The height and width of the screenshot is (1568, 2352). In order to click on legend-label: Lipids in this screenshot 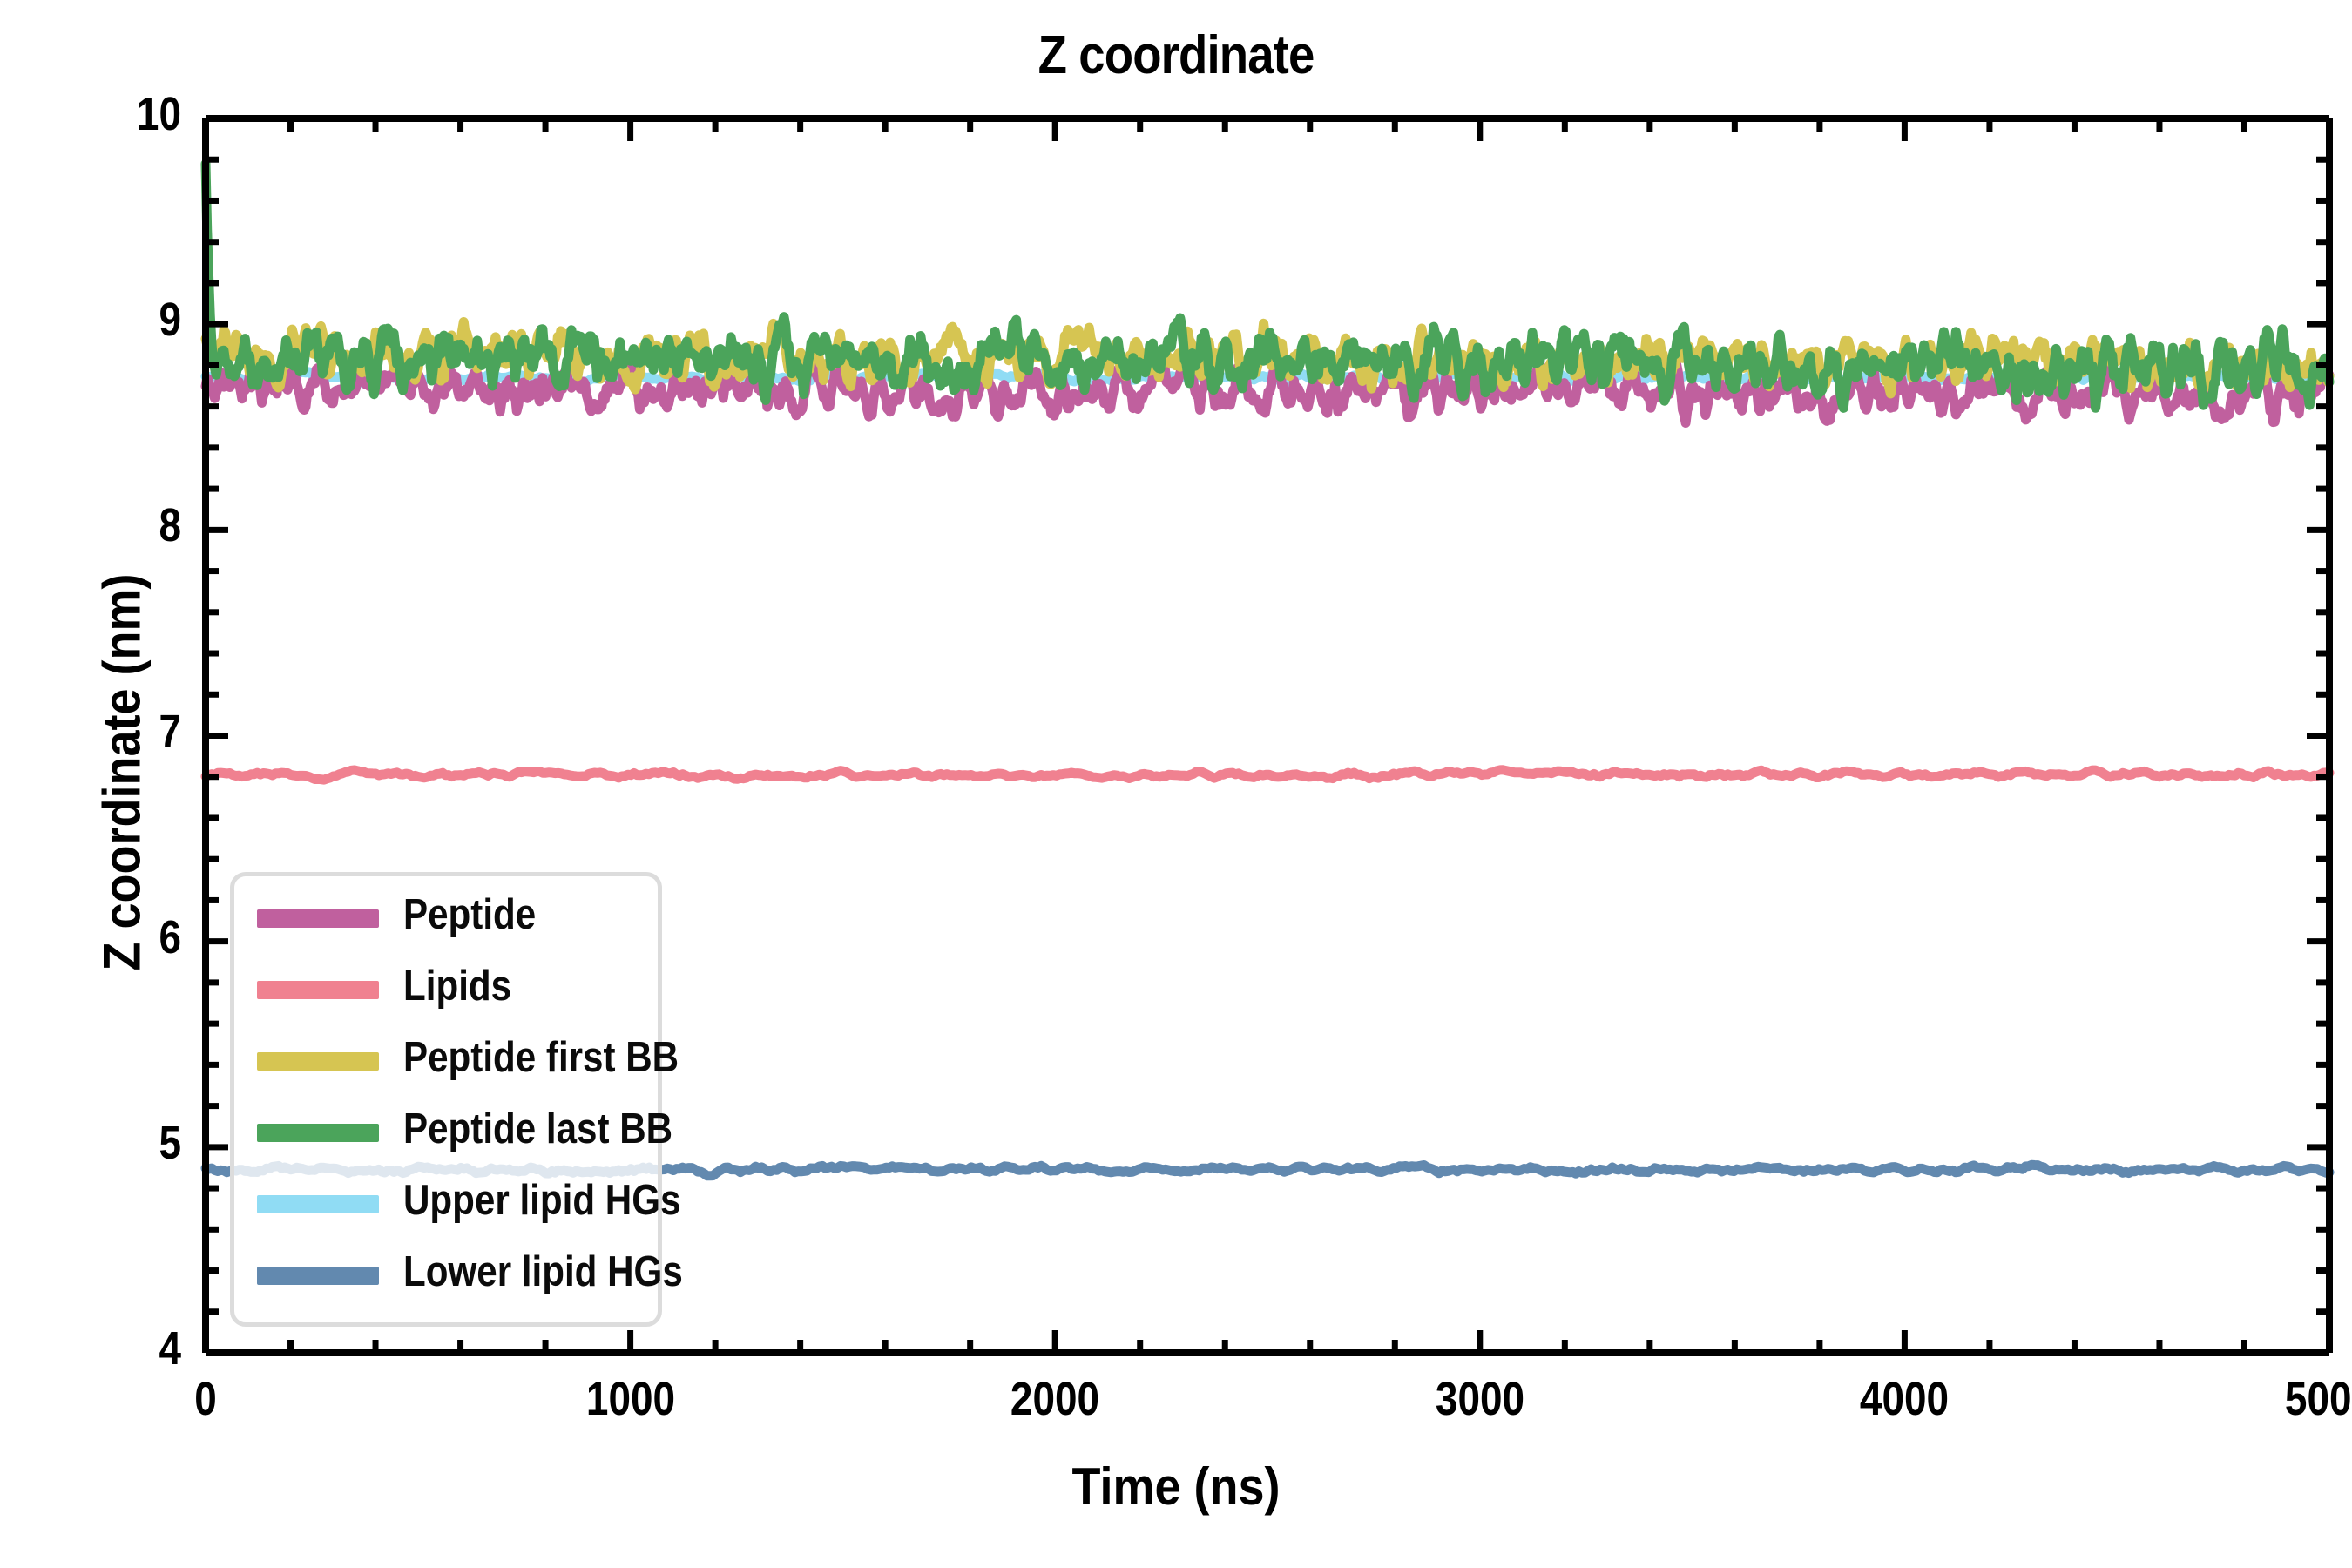, I will do `click(457, 986)`.